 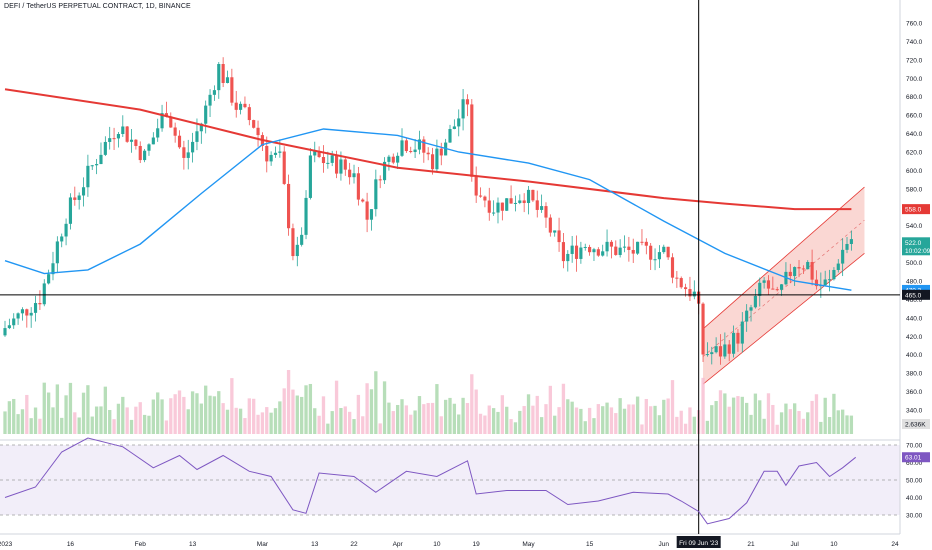 I want to click on crosshair-price-tag: 465.0, so click(x=913, y=295).